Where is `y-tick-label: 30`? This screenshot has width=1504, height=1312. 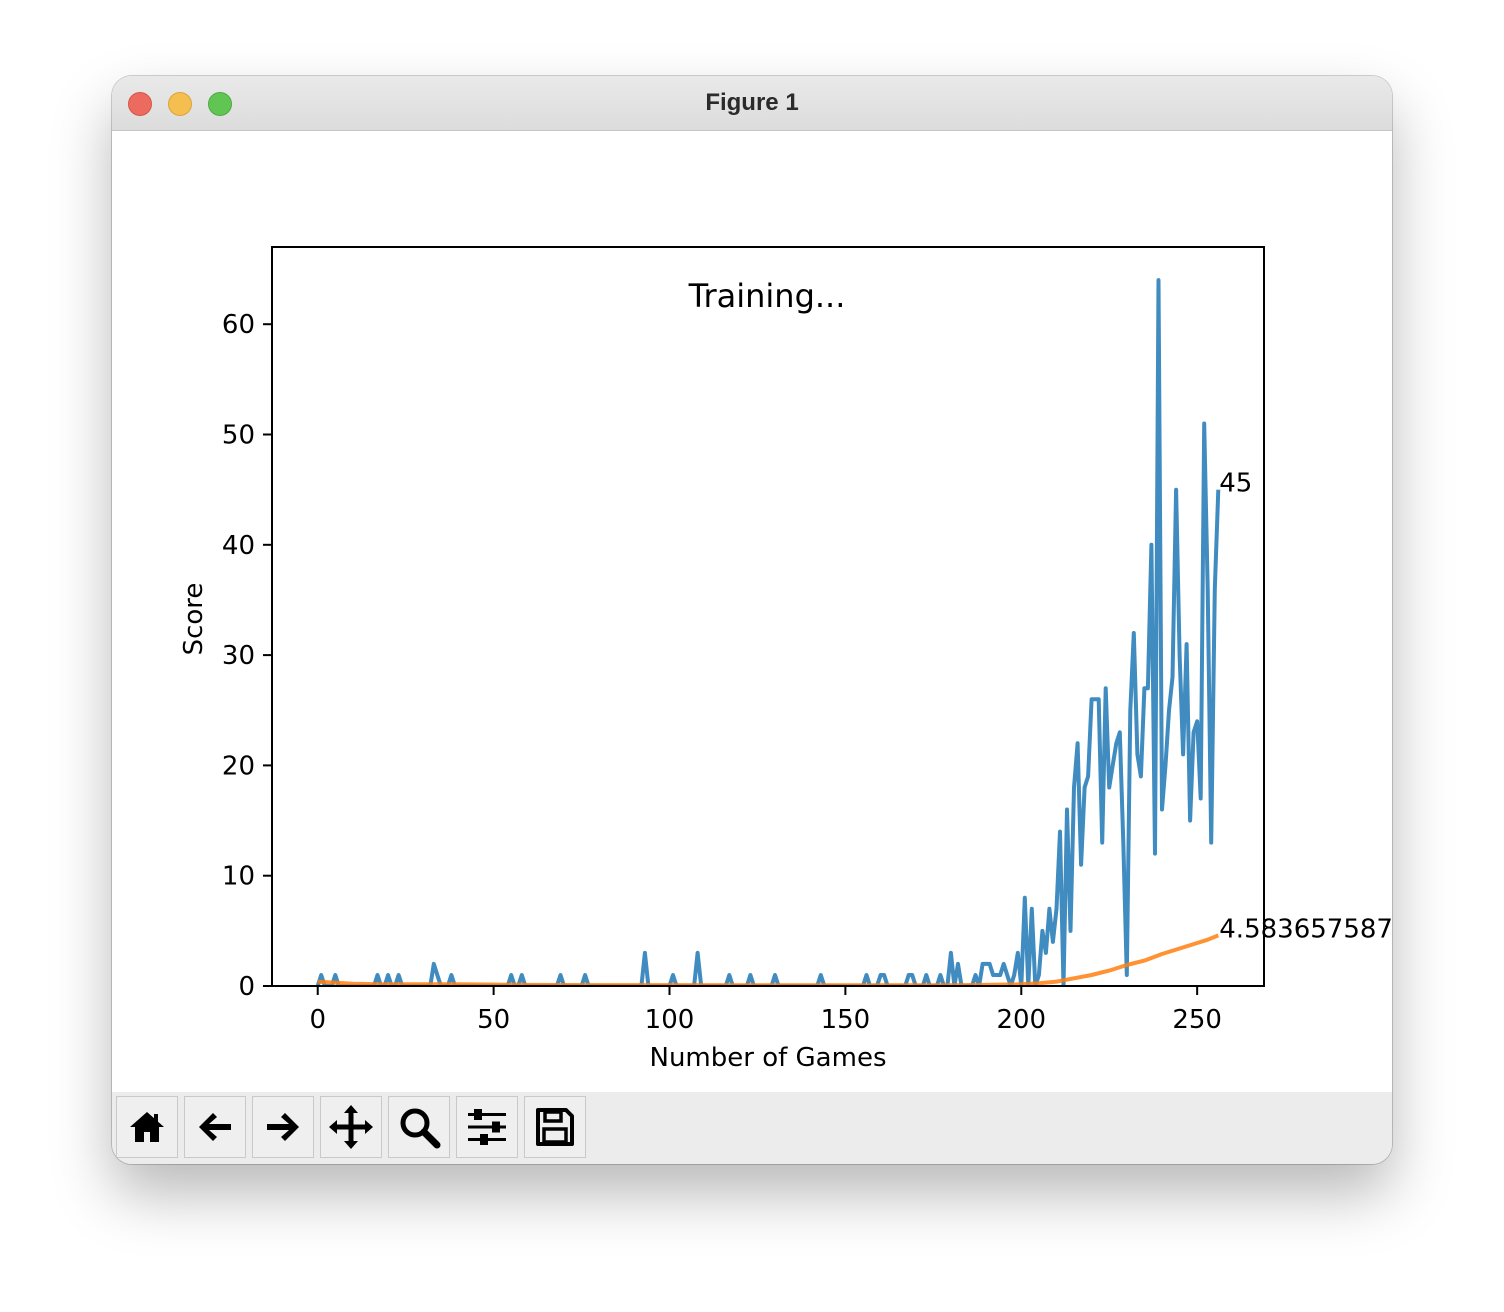 y-tick-label: 30 is located at coordinates (238, 656).